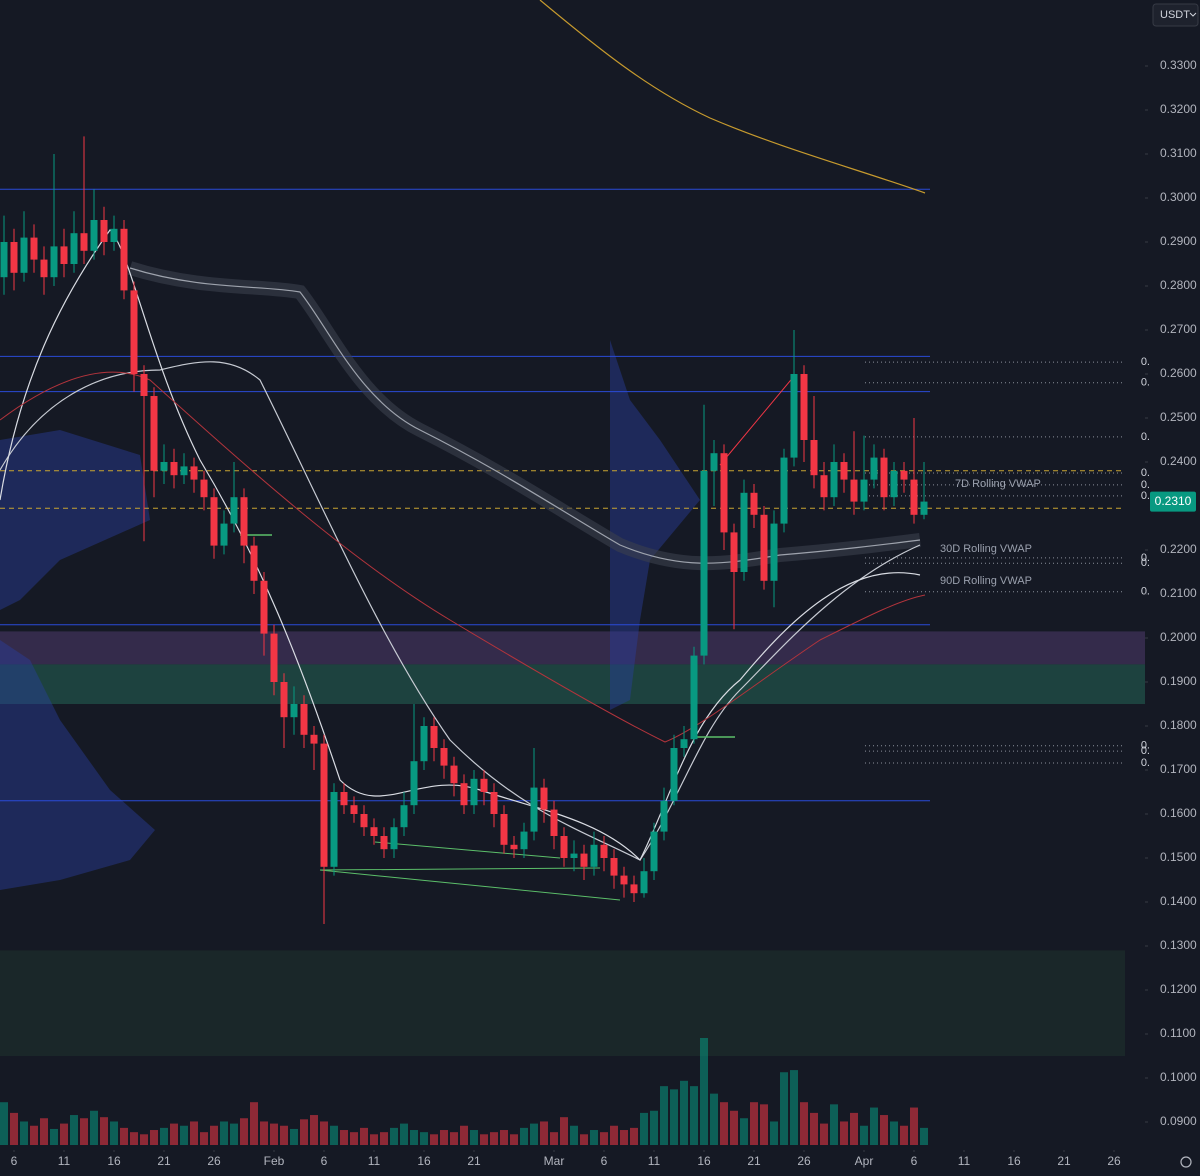  I want to click on x-tick-label: 6, so click(14, 1161).